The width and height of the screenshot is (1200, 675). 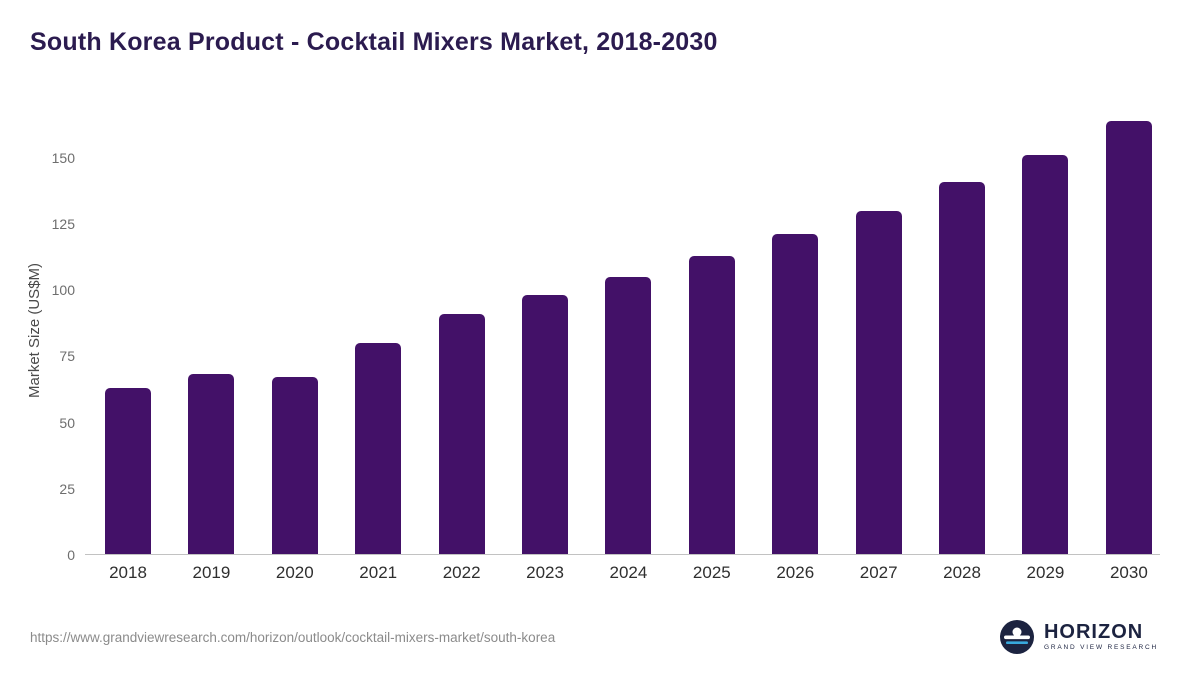 I want to click on y-tick-label: 75, so click(x=67, y=356).